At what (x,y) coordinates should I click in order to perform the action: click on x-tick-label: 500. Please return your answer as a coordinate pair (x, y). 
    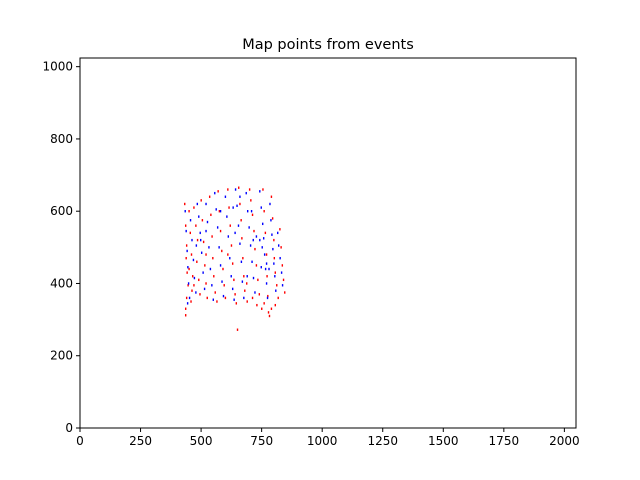
    Looking at the image, I should click on (201, 441).